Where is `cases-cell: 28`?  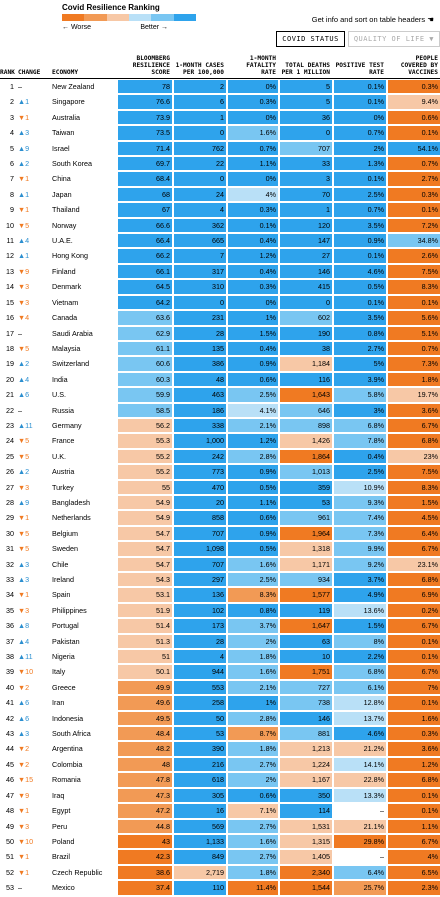 cases-cell: 28 is located at coordinates (200, 641).